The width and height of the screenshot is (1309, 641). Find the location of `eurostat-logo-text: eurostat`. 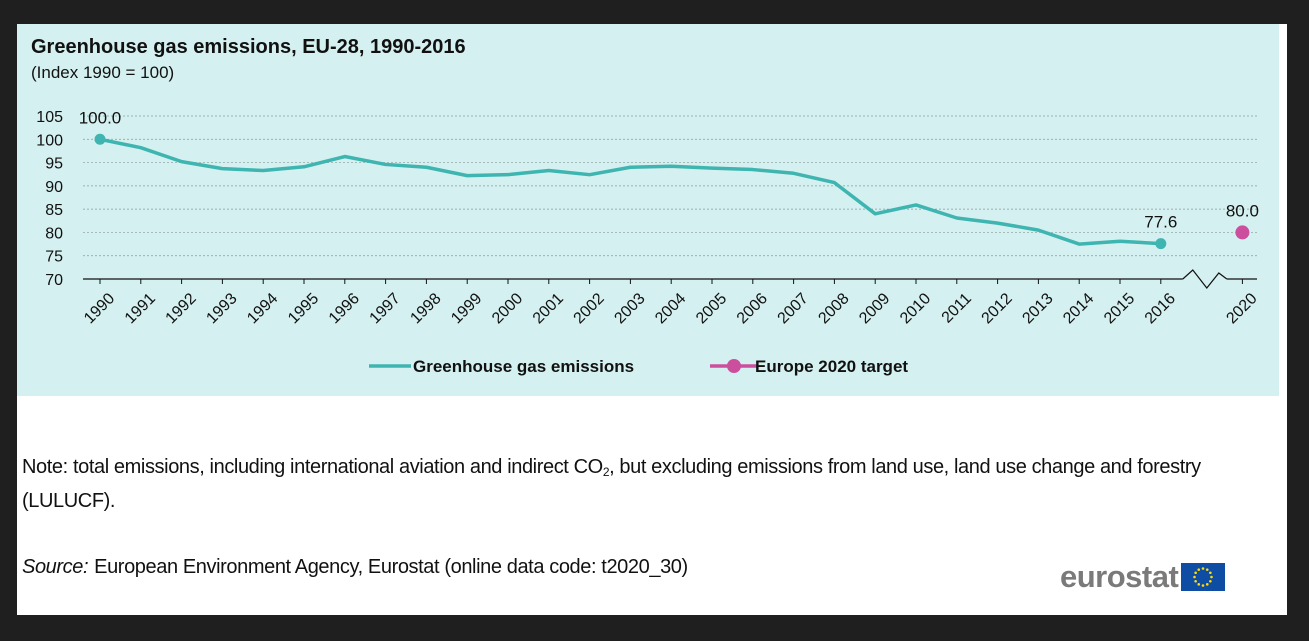

eurostat-logo-text: eurostat is located at coordinates (1119, 576).